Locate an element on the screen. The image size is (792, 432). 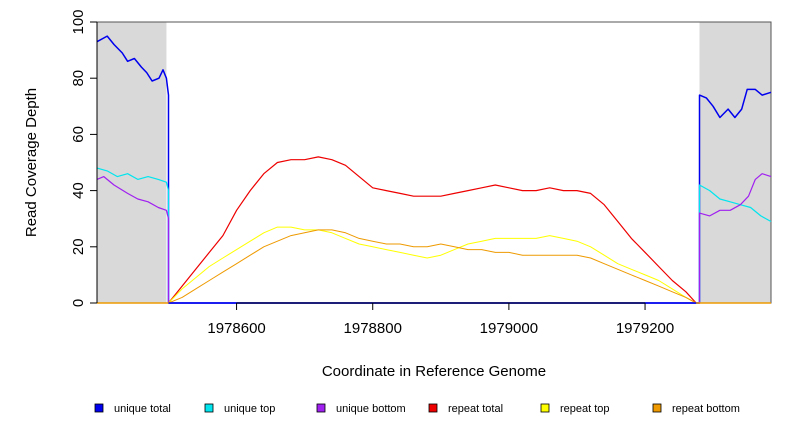
legend-item-repeat-top: repeat top is located at coordinates (575, 409).